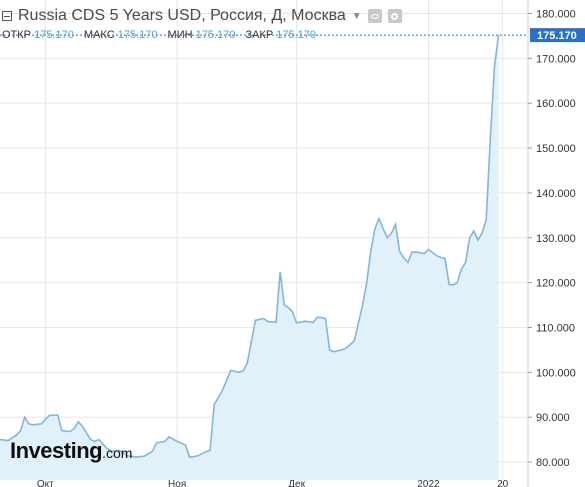 The image size is (585, 487). Describe the element at coordinates (180, 35) in the screenshot. I see `ohlc-low-label: МИН` at that location.